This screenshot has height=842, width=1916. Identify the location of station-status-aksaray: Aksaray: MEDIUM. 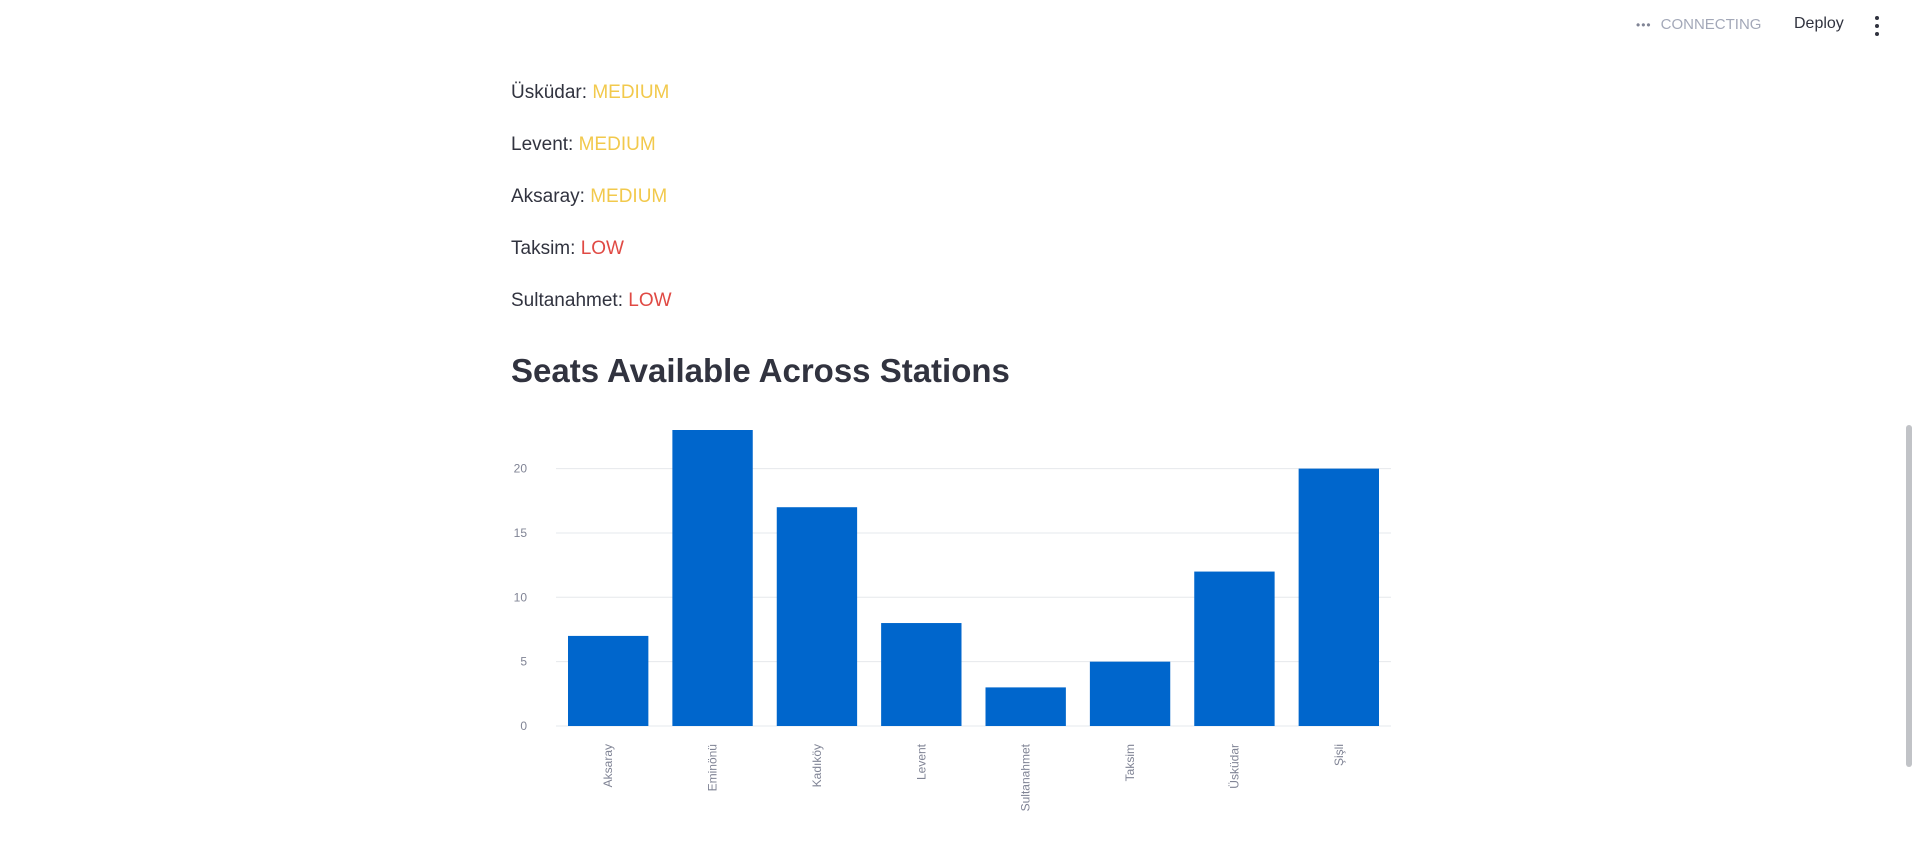
(589, 196).